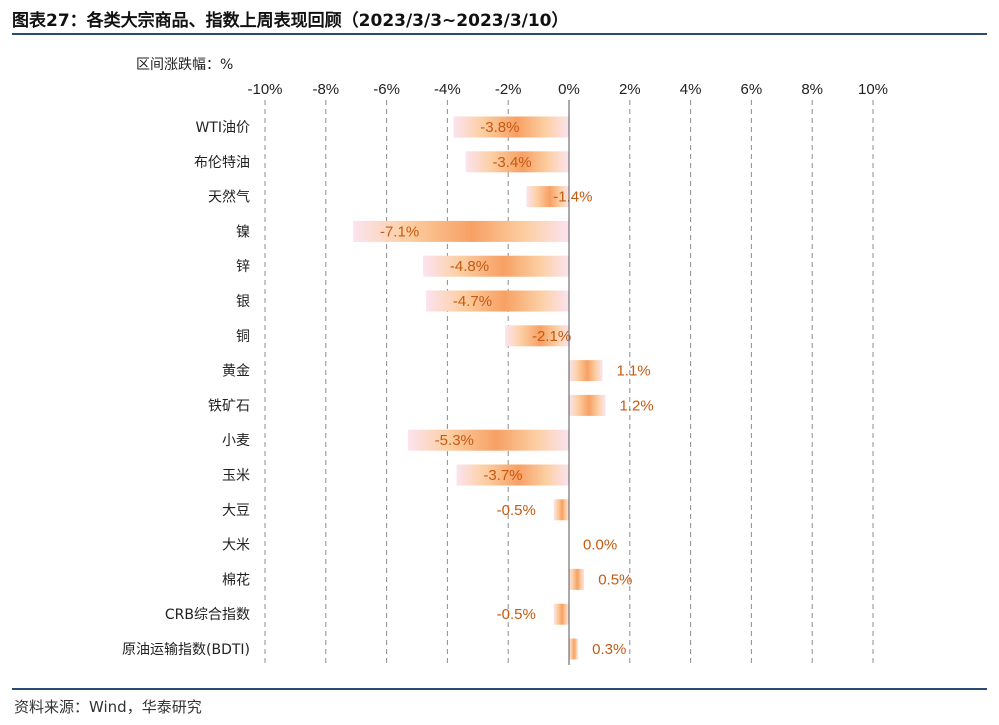 This screenshot has width=999, height=725. I want to click on value-label: 0.5%, so click(615, 579).